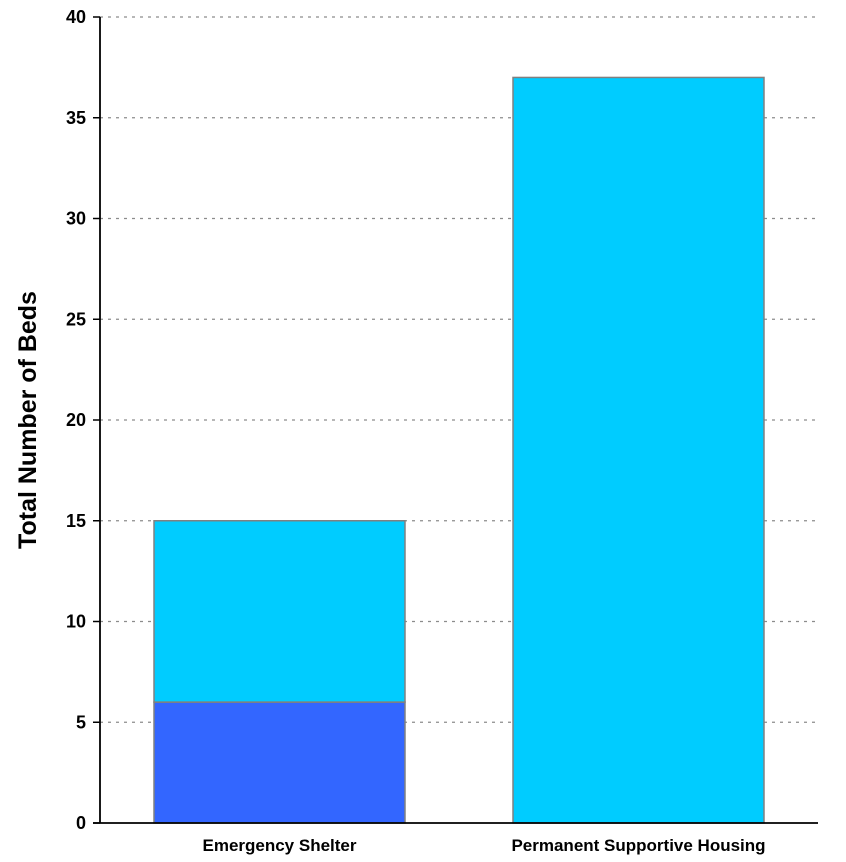  Describe the element at coordinates (81, 722) in the screenshot. I see `y-tick-label: 5` at that location.